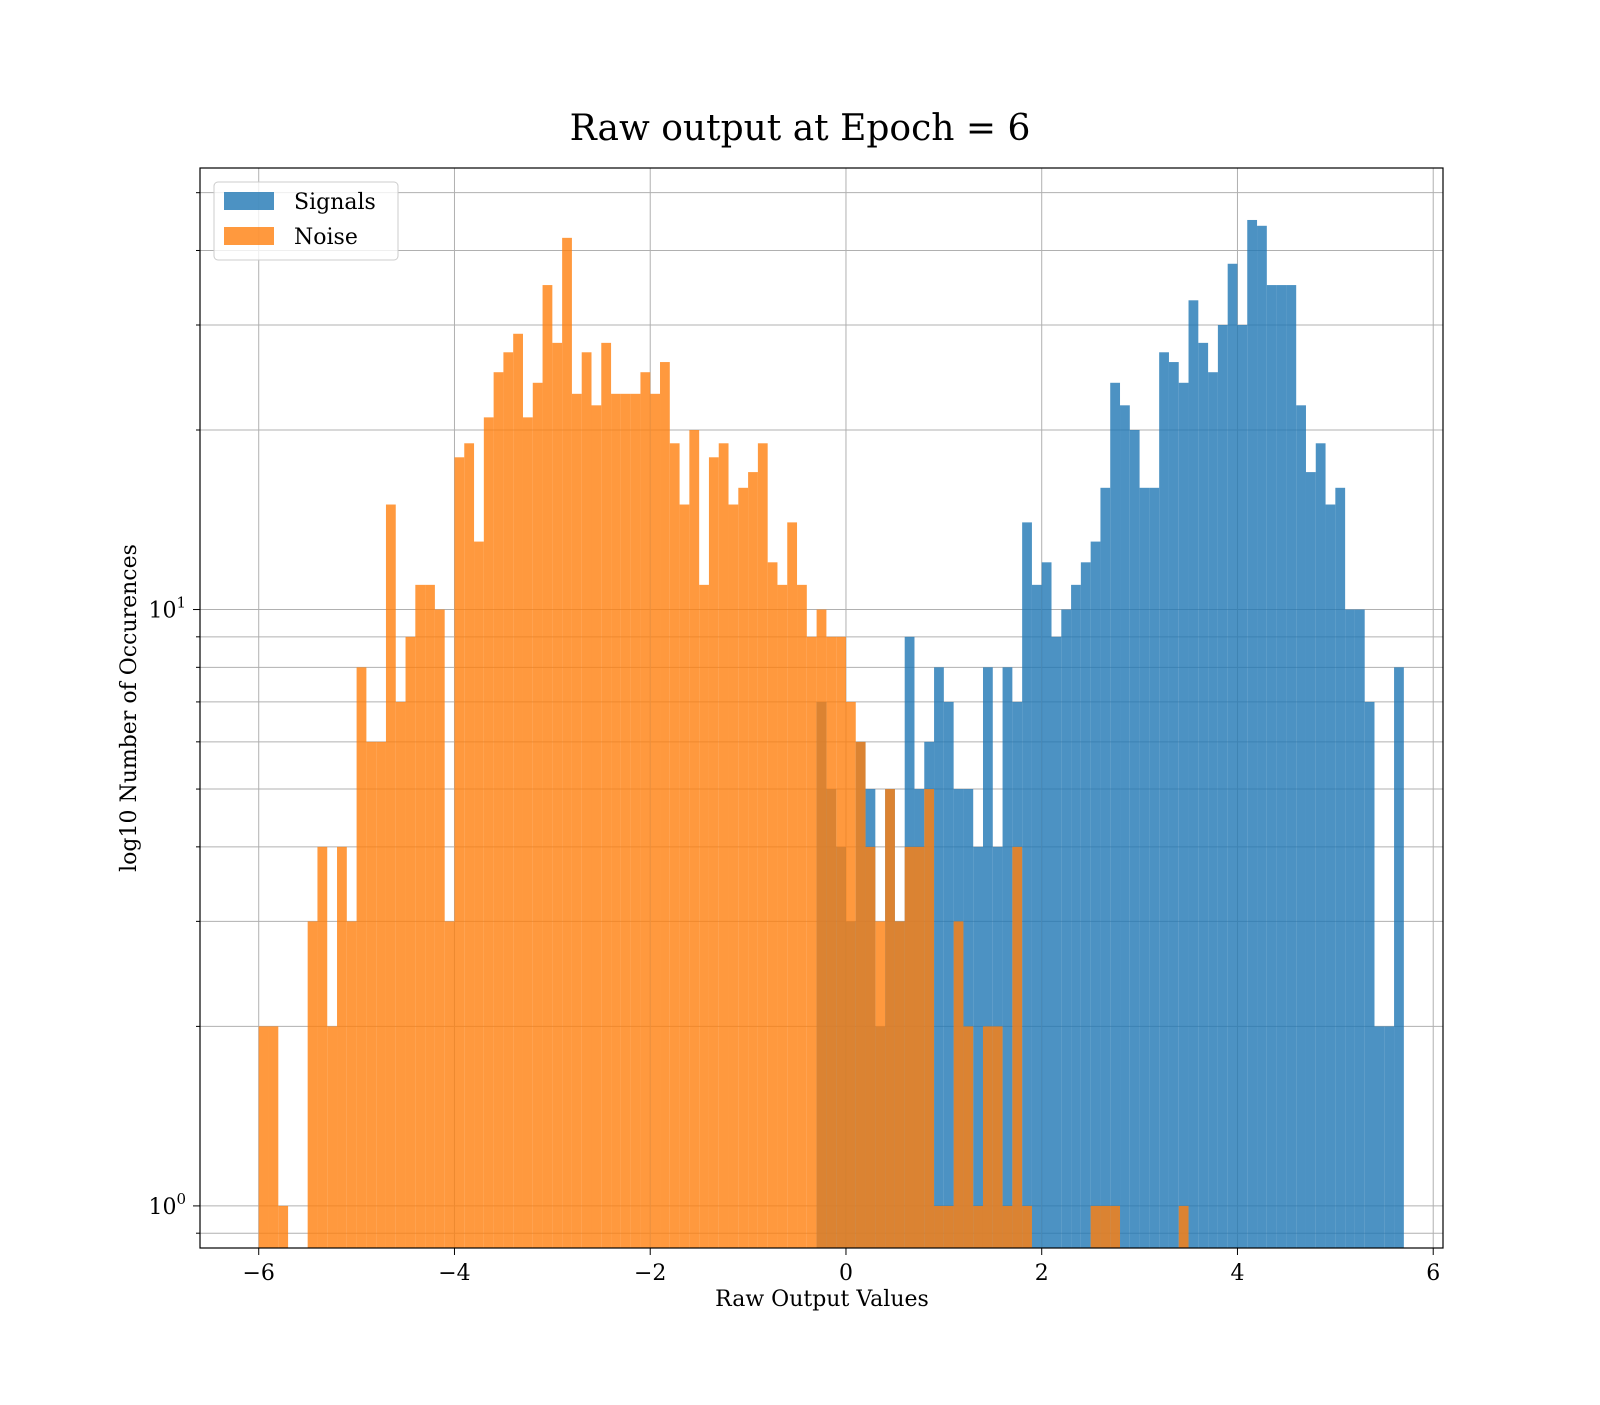 The width and height of the screenshot is (1600, 1405). I want to click on chart-title: Raw output at Epoch = 6, so click(800, 128).